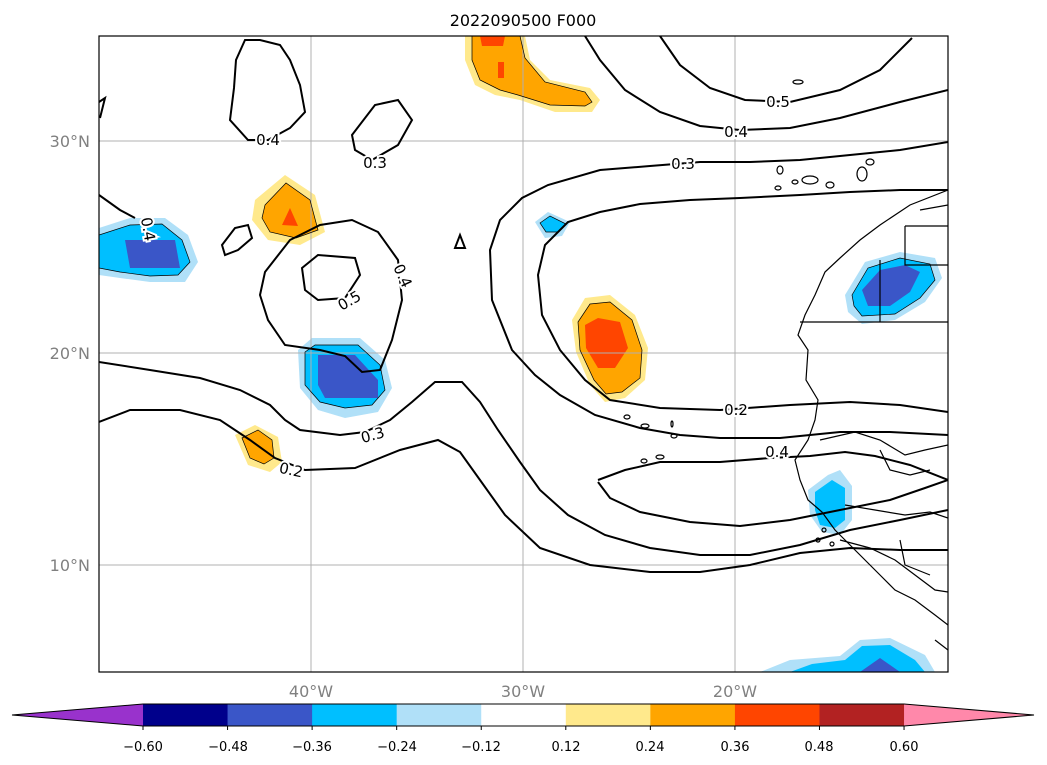 The image size is (1047, 765). I want to click on colorbar-tick-label: 0.36, so click(735, 747).